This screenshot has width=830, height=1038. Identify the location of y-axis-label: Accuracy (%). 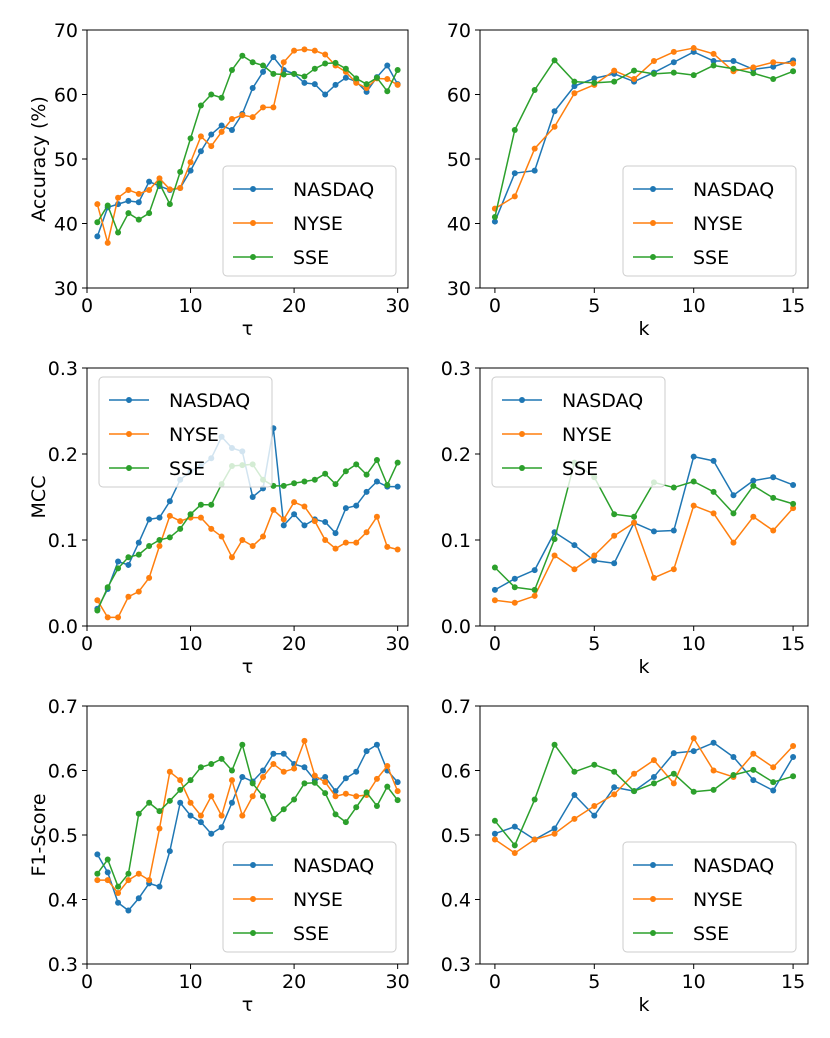
(39, 159).